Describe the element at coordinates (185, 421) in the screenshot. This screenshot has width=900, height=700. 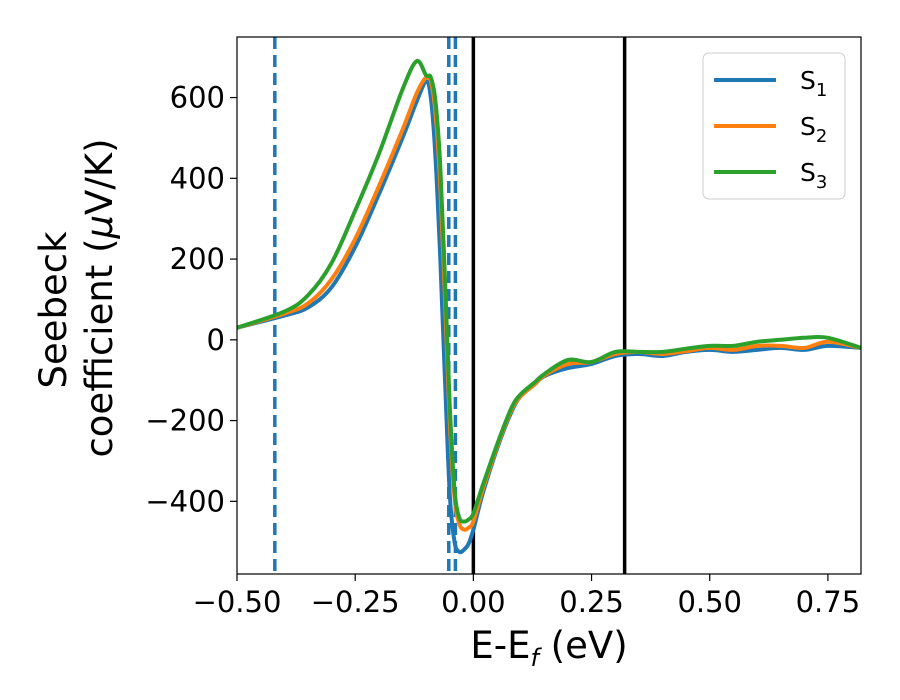
I see `y-tick-label: −200` at that location.